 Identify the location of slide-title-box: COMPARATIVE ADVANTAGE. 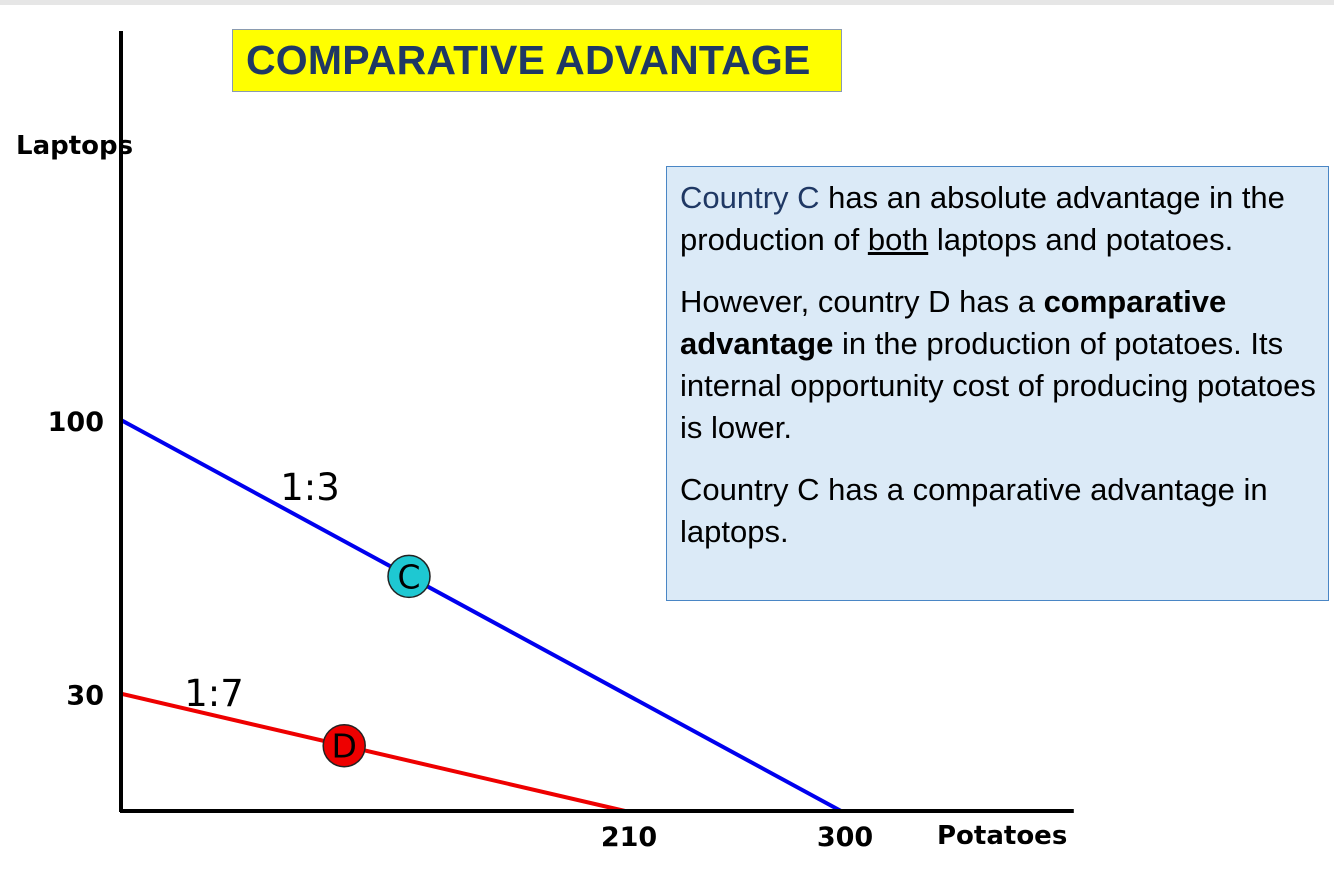
(537, 60).